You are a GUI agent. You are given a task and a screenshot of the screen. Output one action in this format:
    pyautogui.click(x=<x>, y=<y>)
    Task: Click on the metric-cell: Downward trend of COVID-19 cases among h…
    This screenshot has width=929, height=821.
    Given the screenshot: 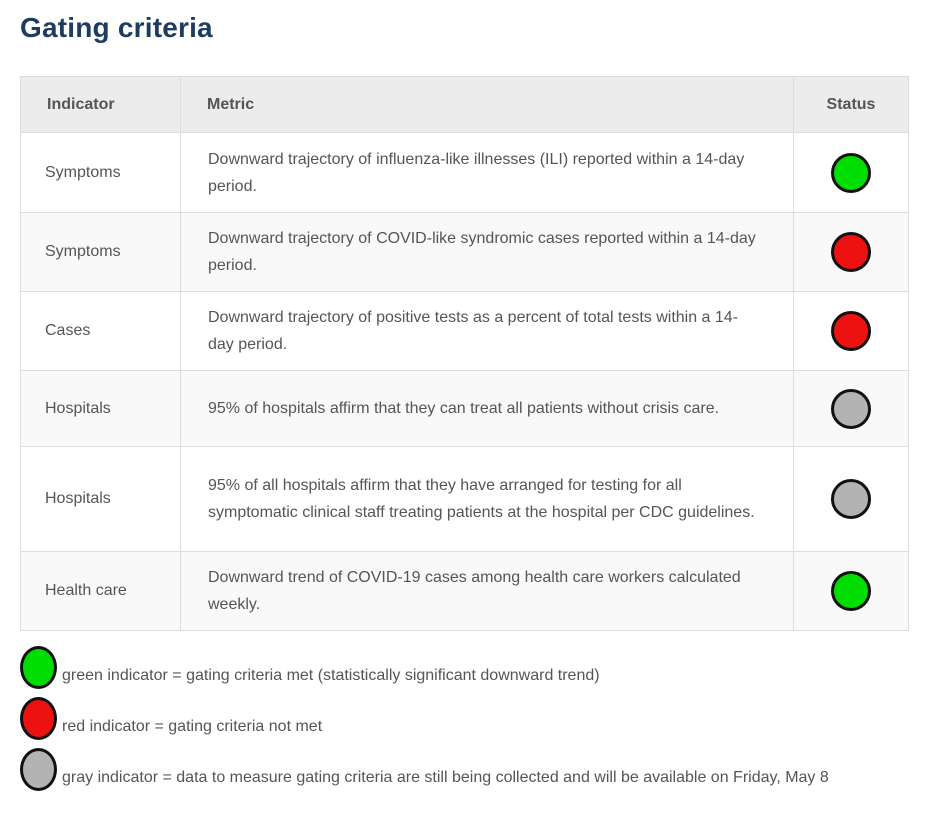 What is the action you would take?
    pyautogui.click(x=487, y=591)
    